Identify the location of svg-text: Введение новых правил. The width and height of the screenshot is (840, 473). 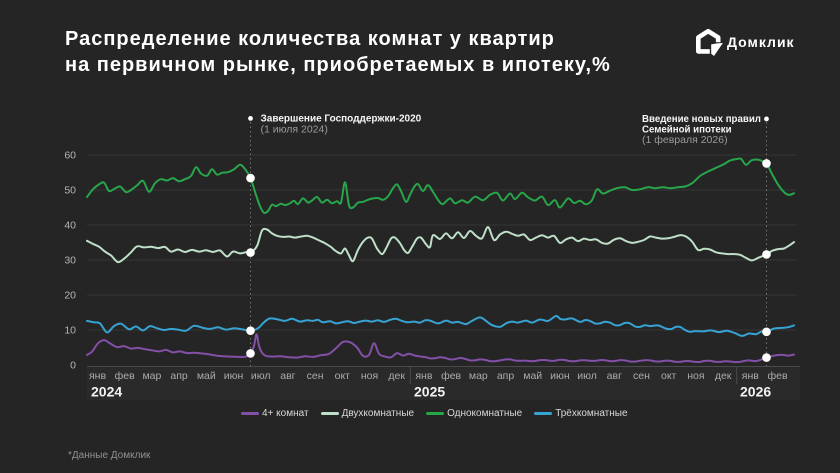
(701, 119).